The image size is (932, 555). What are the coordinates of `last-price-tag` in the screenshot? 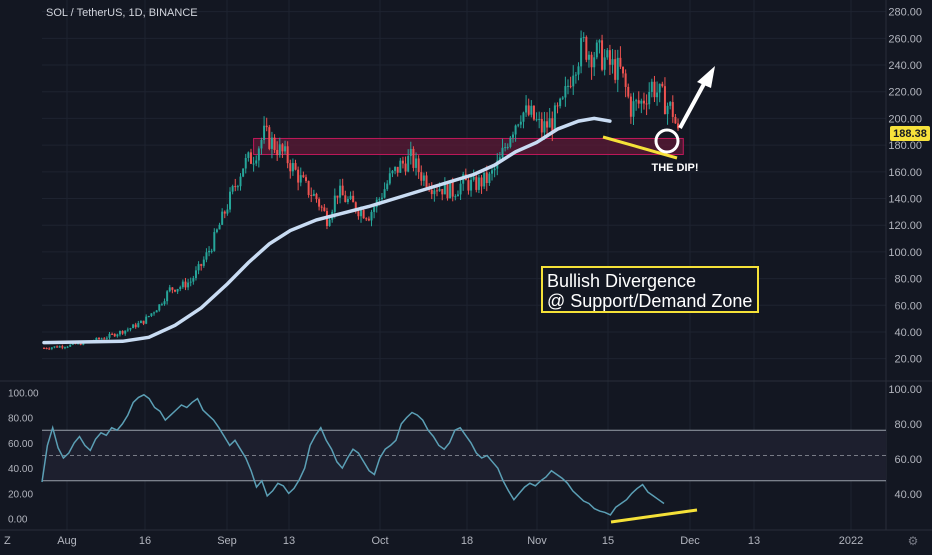 It's located at (910, 133).